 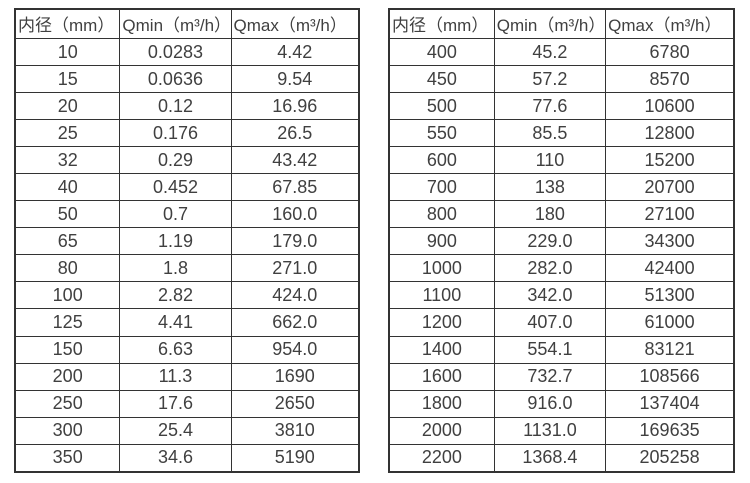 What do you see at coordinates (67, 214) in the screenshot?
I see `diameter-cell: 50` at bounding box center [67, 214].